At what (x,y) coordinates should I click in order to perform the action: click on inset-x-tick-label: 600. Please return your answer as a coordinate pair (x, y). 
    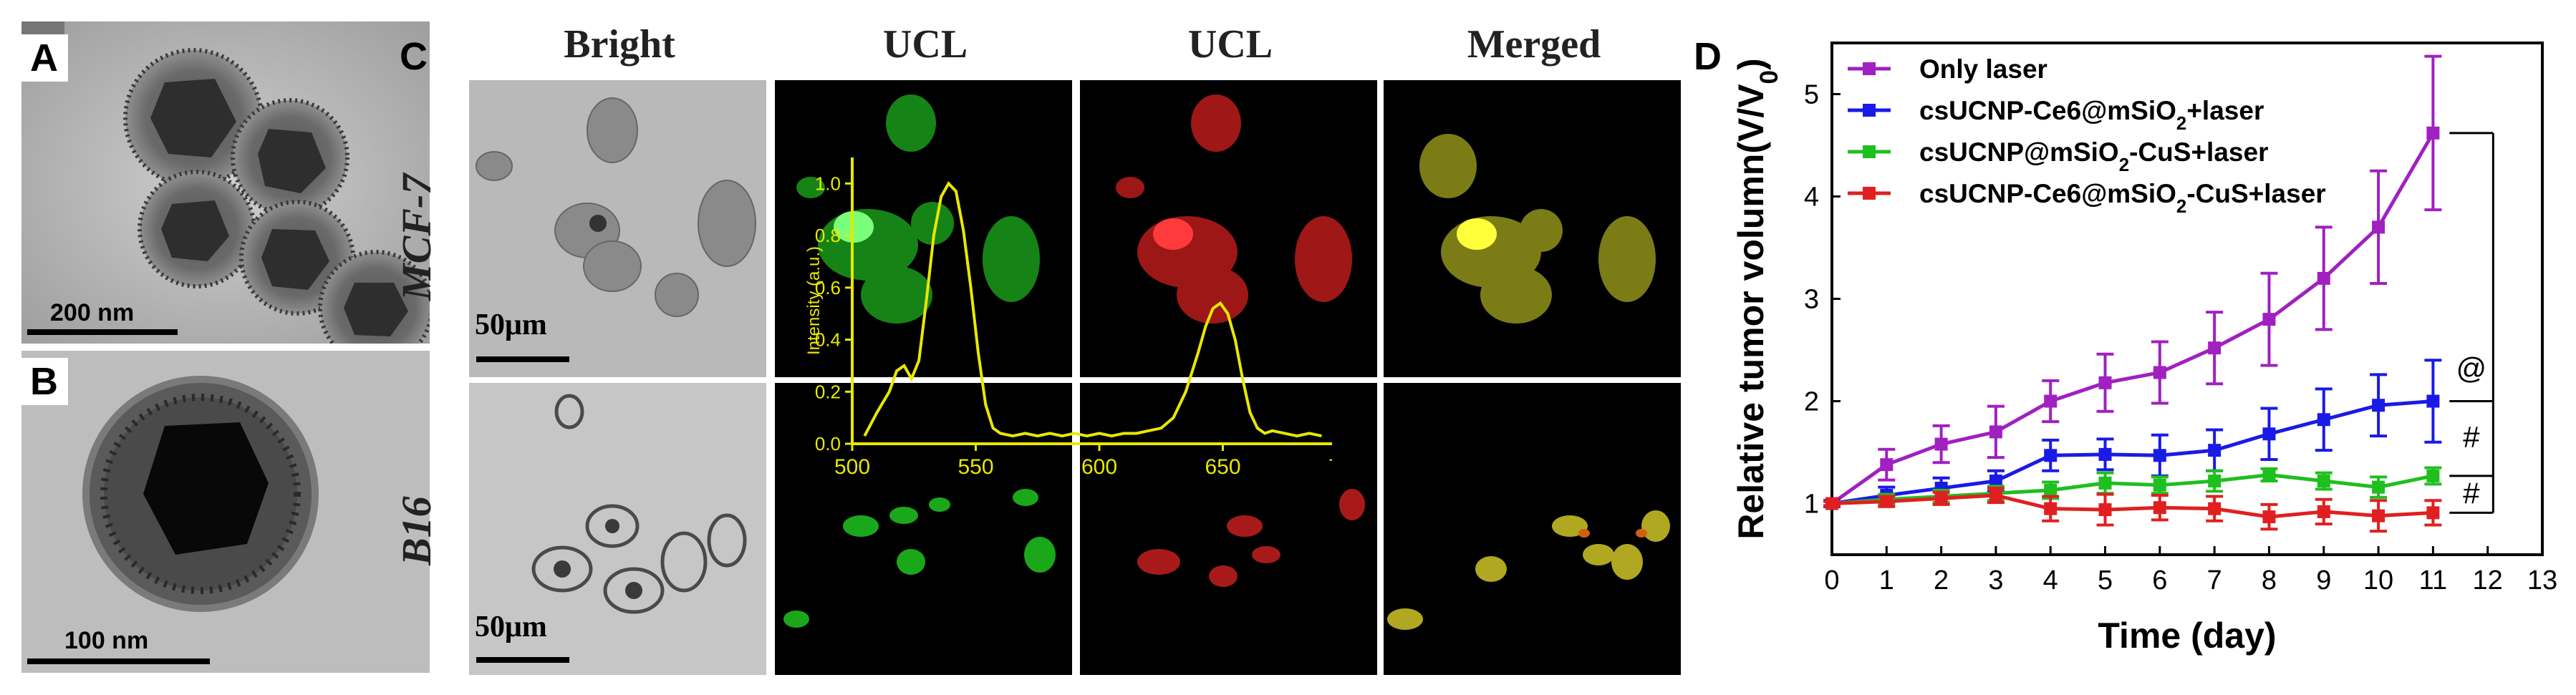
    Looking at the image, I should click on (1099, 467).